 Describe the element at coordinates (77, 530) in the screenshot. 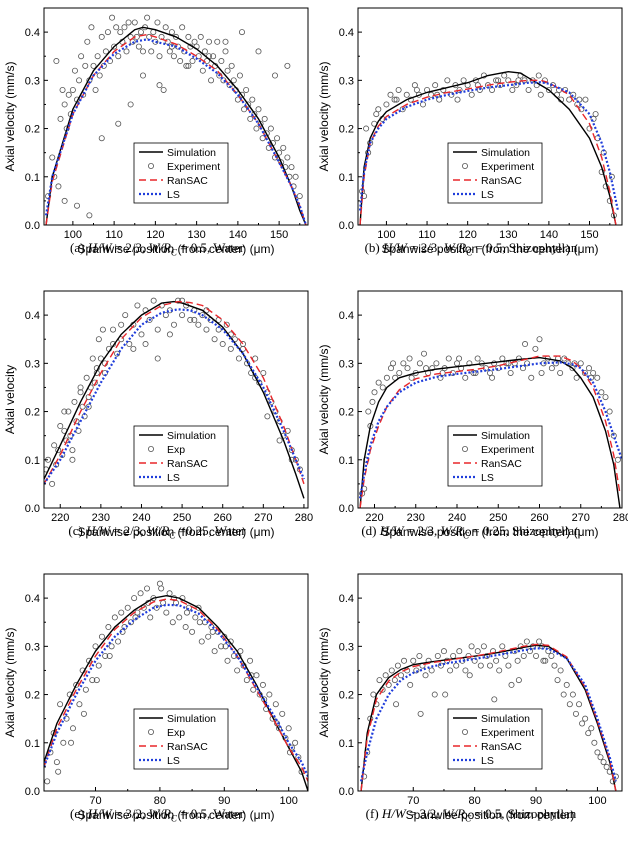

I see `caption-part: (c)` at that location.